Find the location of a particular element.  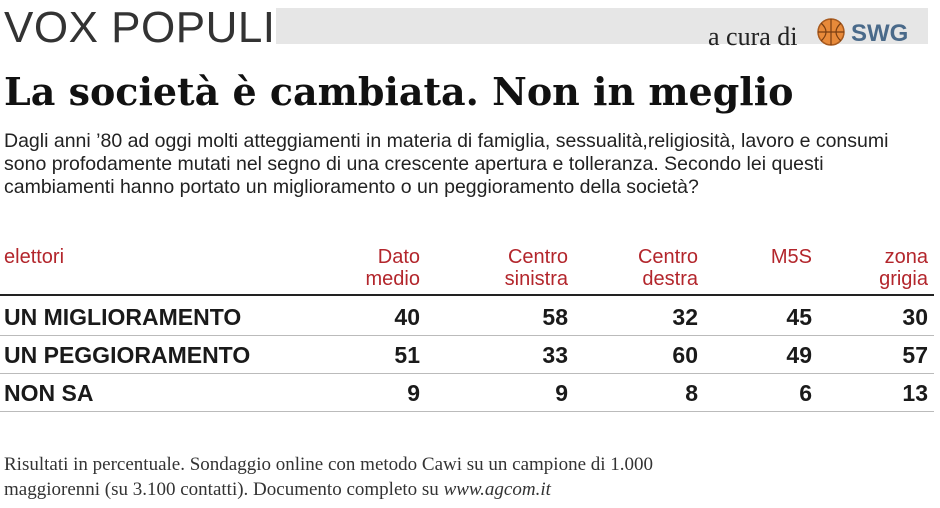

row-label: UN PEGGIORAMENTO is located at coordinates (127, 355).